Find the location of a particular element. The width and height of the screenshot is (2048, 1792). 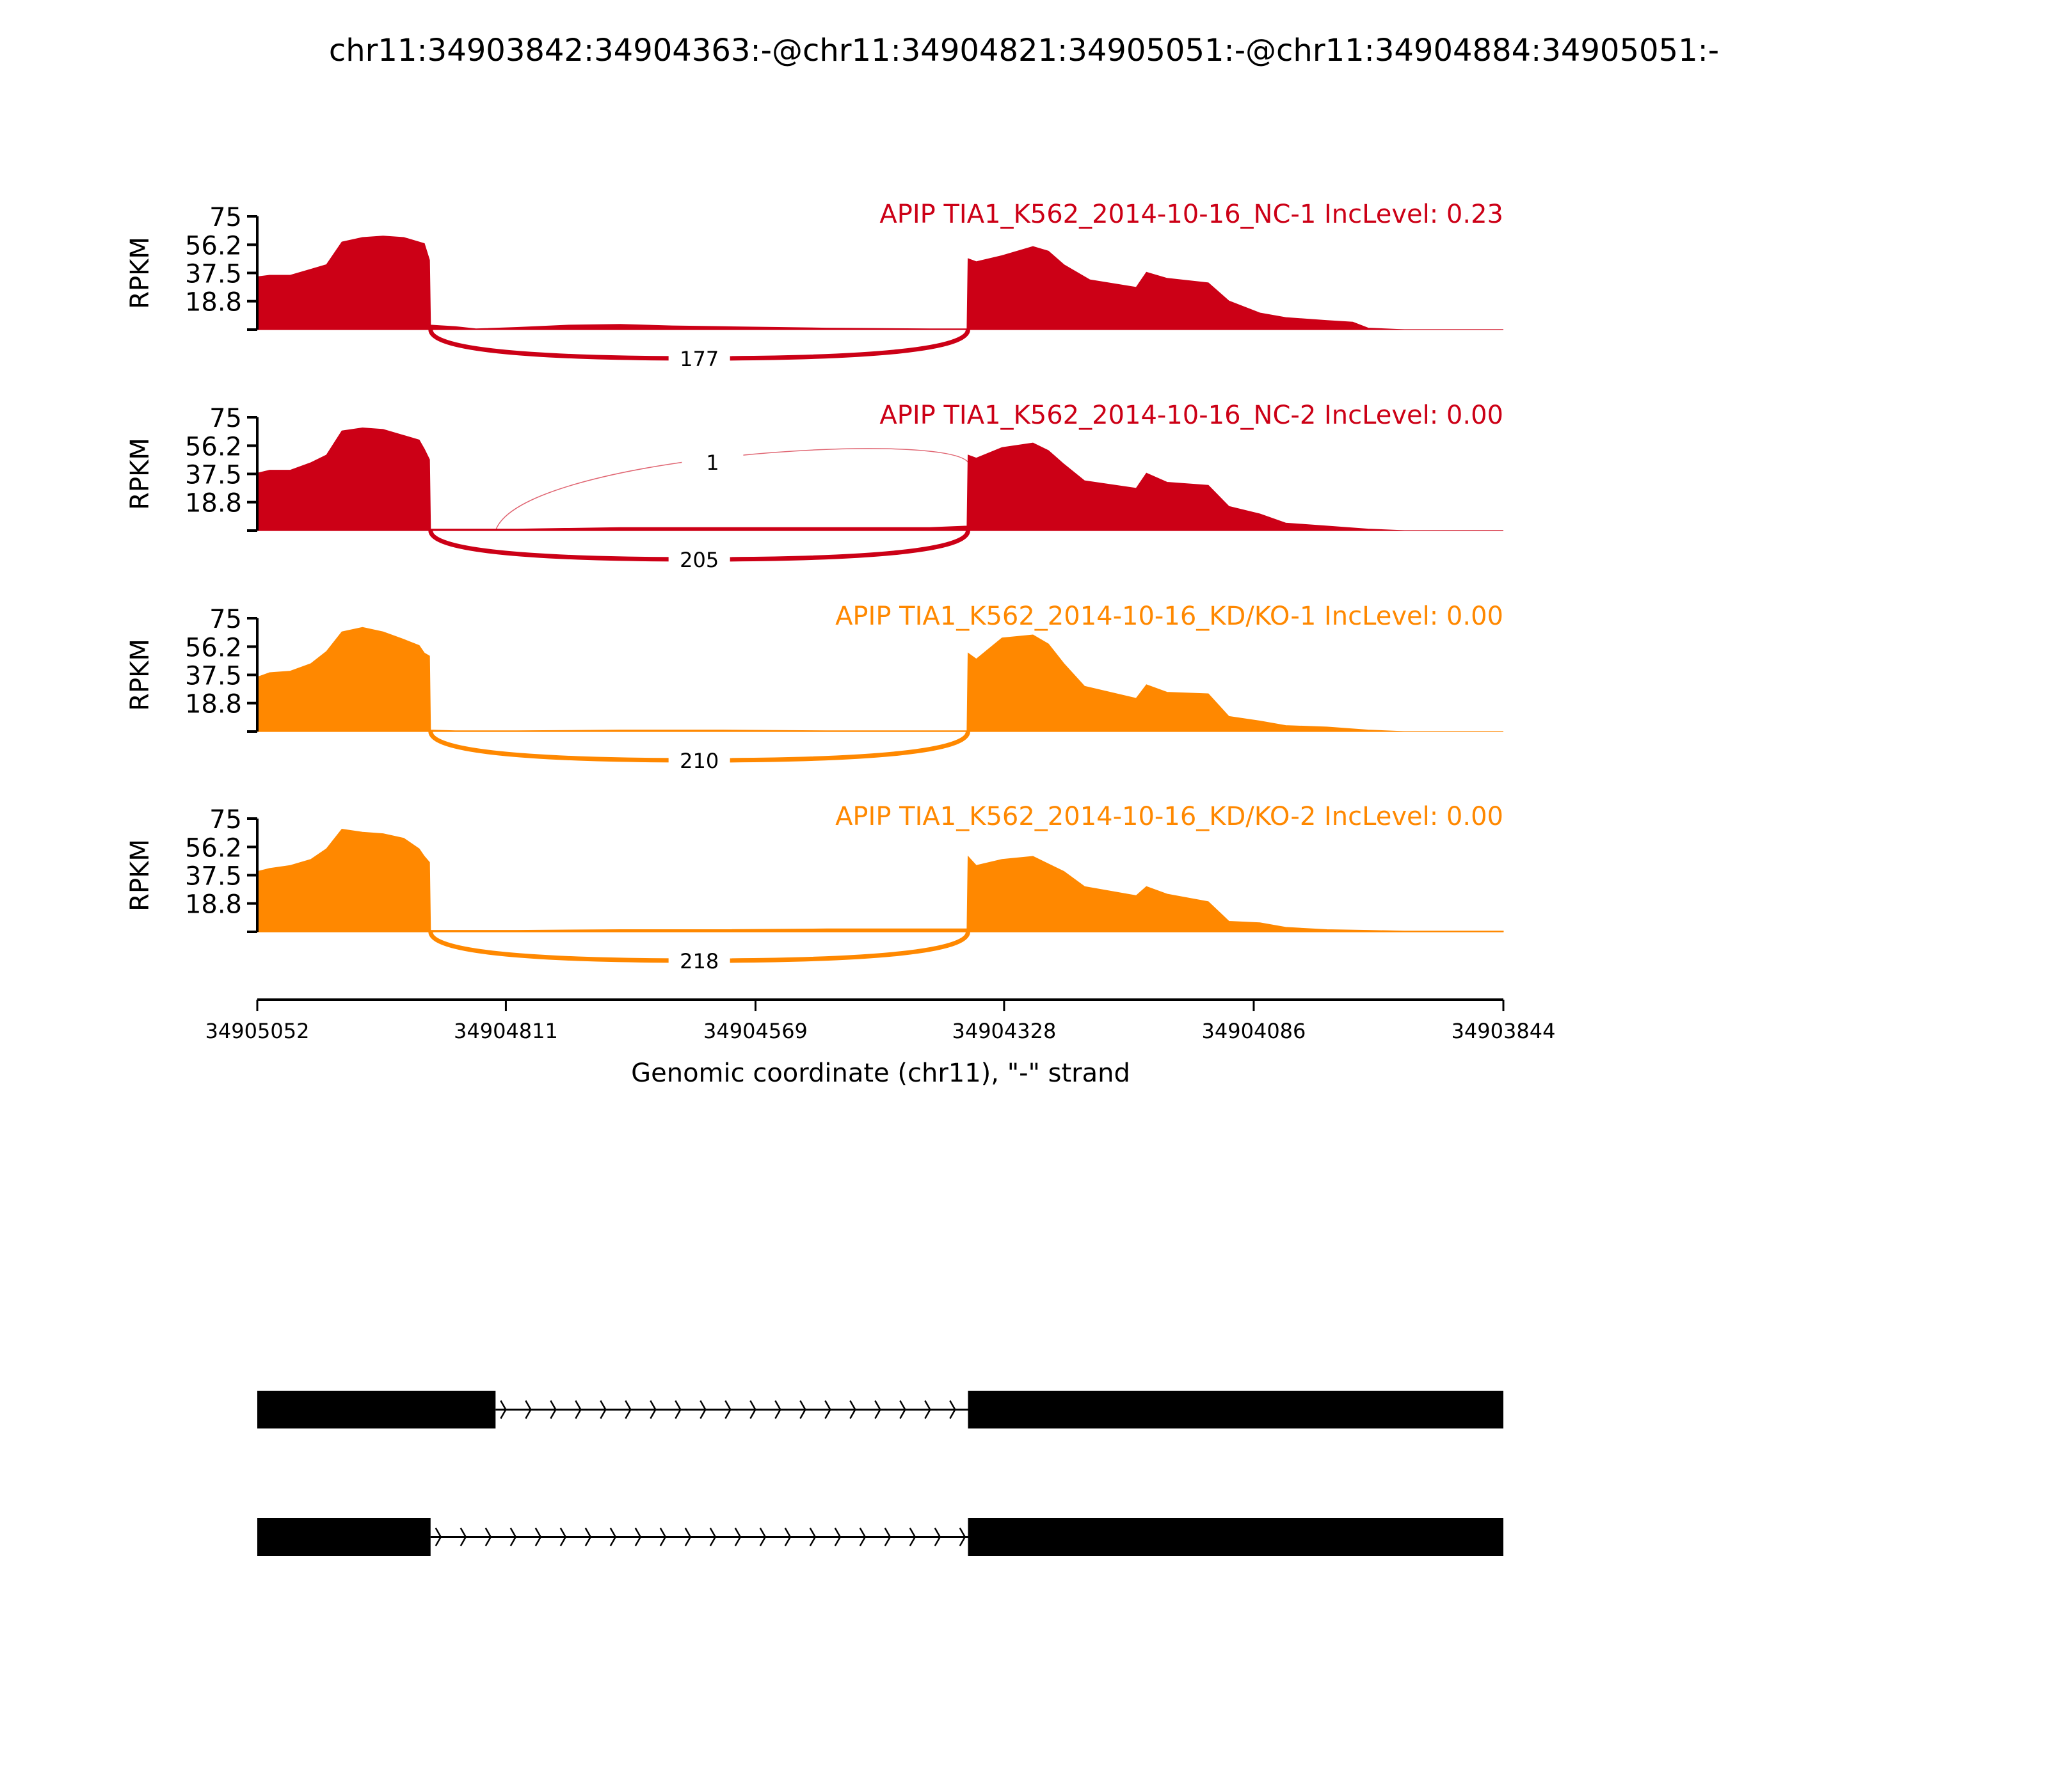

x-tick-label: 34904811 is located at coordinates (506, 1031).